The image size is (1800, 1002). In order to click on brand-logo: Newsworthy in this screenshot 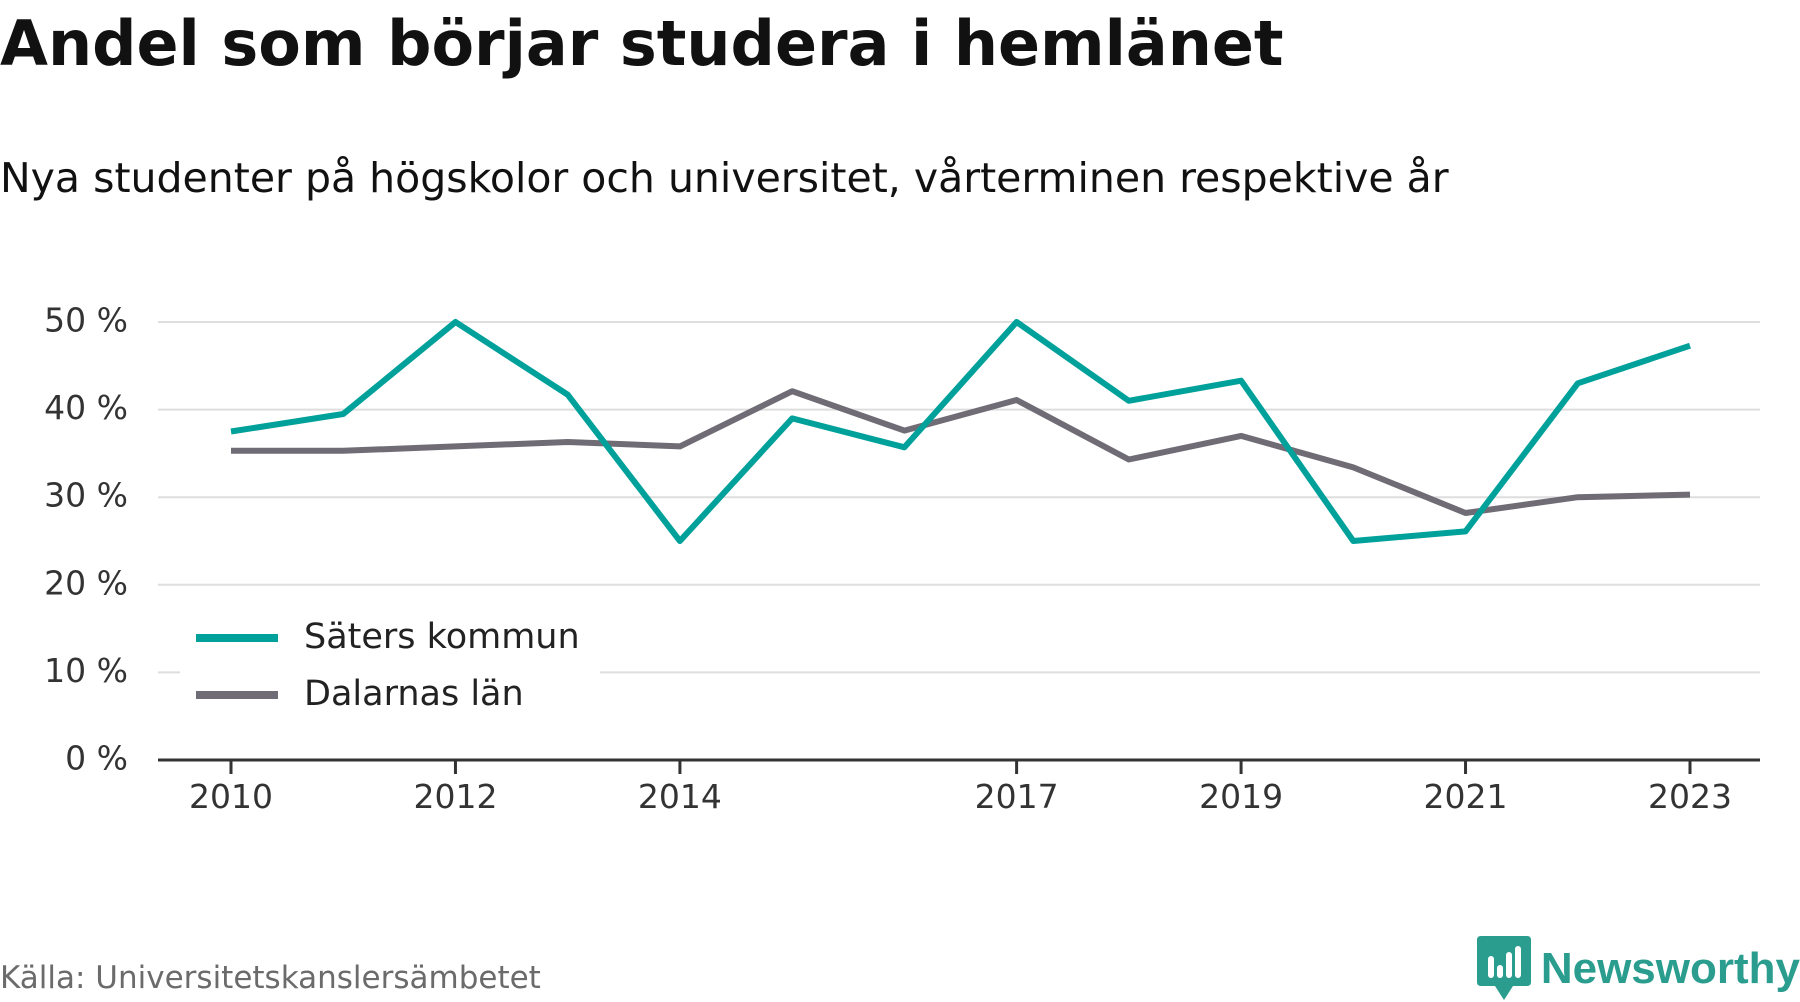, I will do `click(1638, 969)`.